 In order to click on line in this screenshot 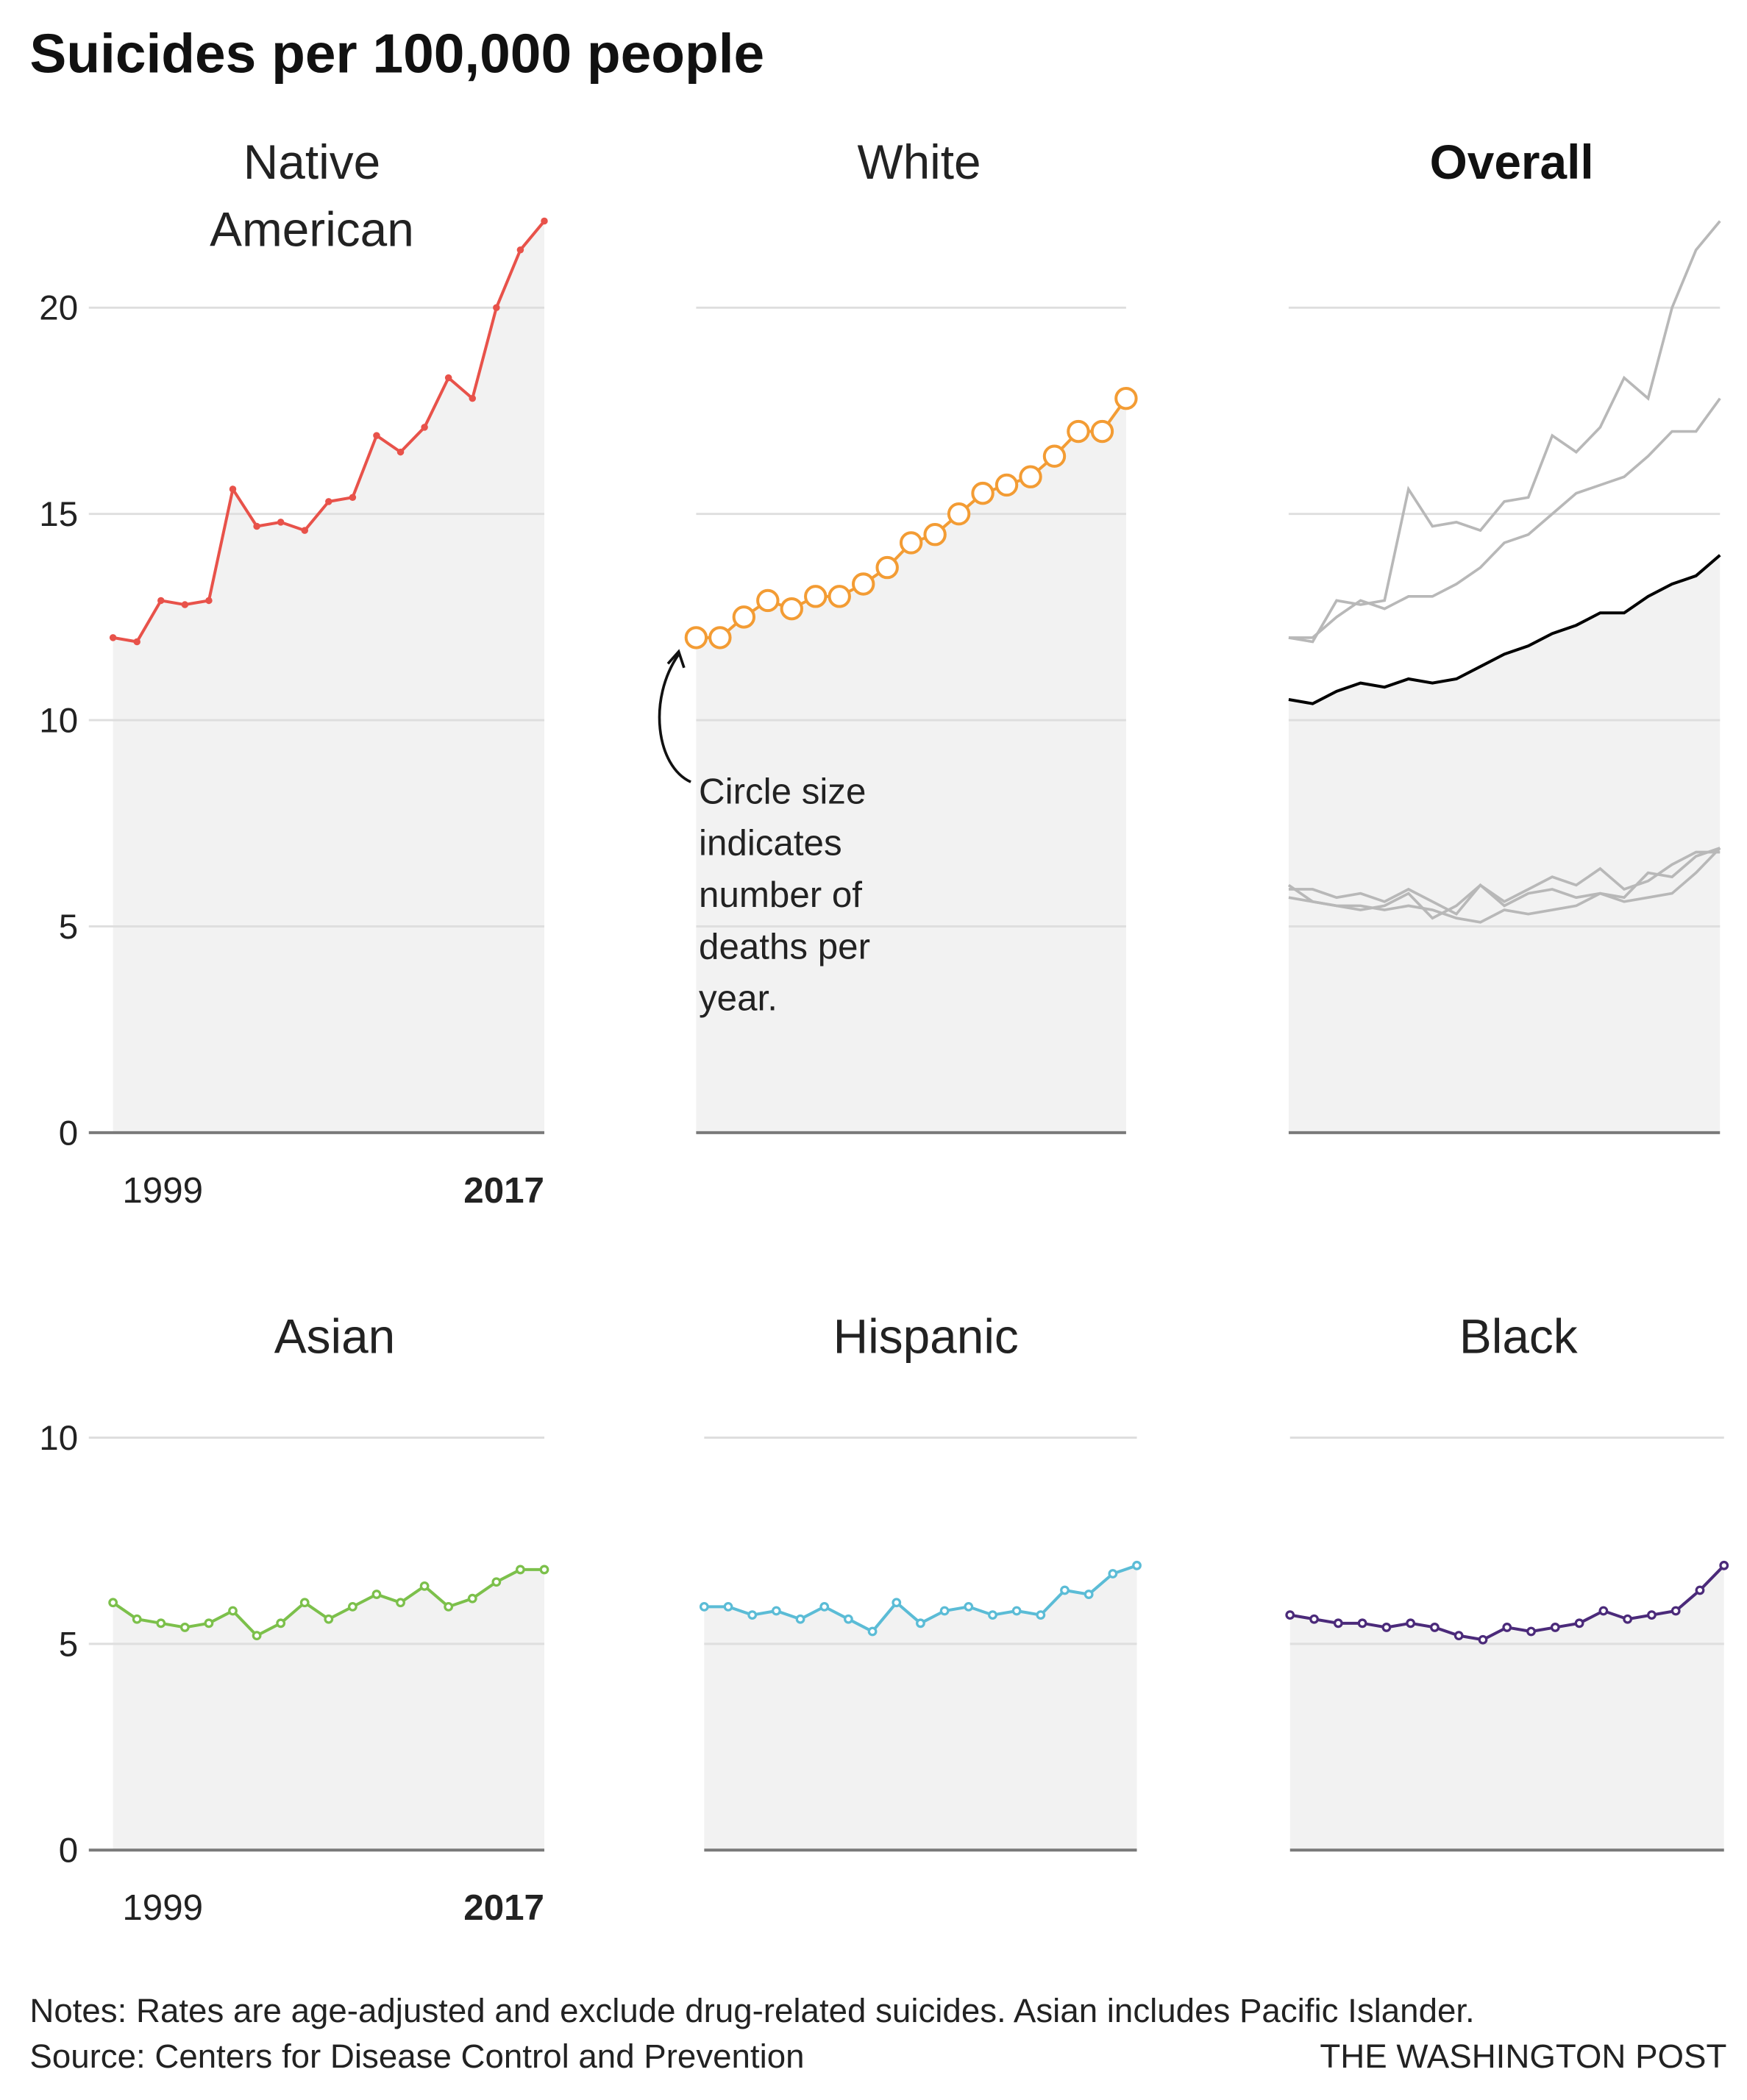, I will do `click(1504, 629)`.